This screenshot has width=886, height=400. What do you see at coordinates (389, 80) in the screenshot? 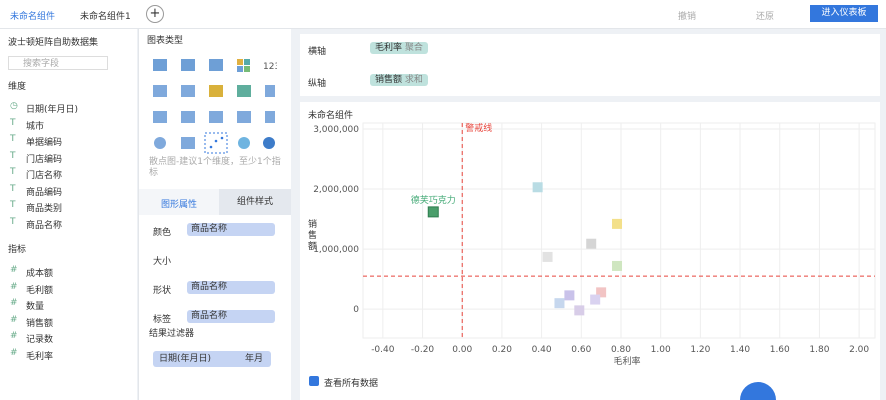
I see `field: 销售额` at bounding box center [389, 80].